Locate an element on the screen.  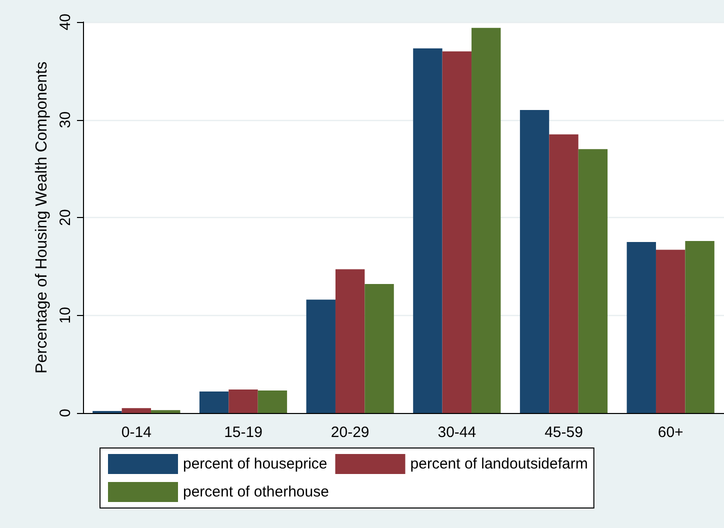
y-tick-label: 20 is located at coordinates (65, 217).